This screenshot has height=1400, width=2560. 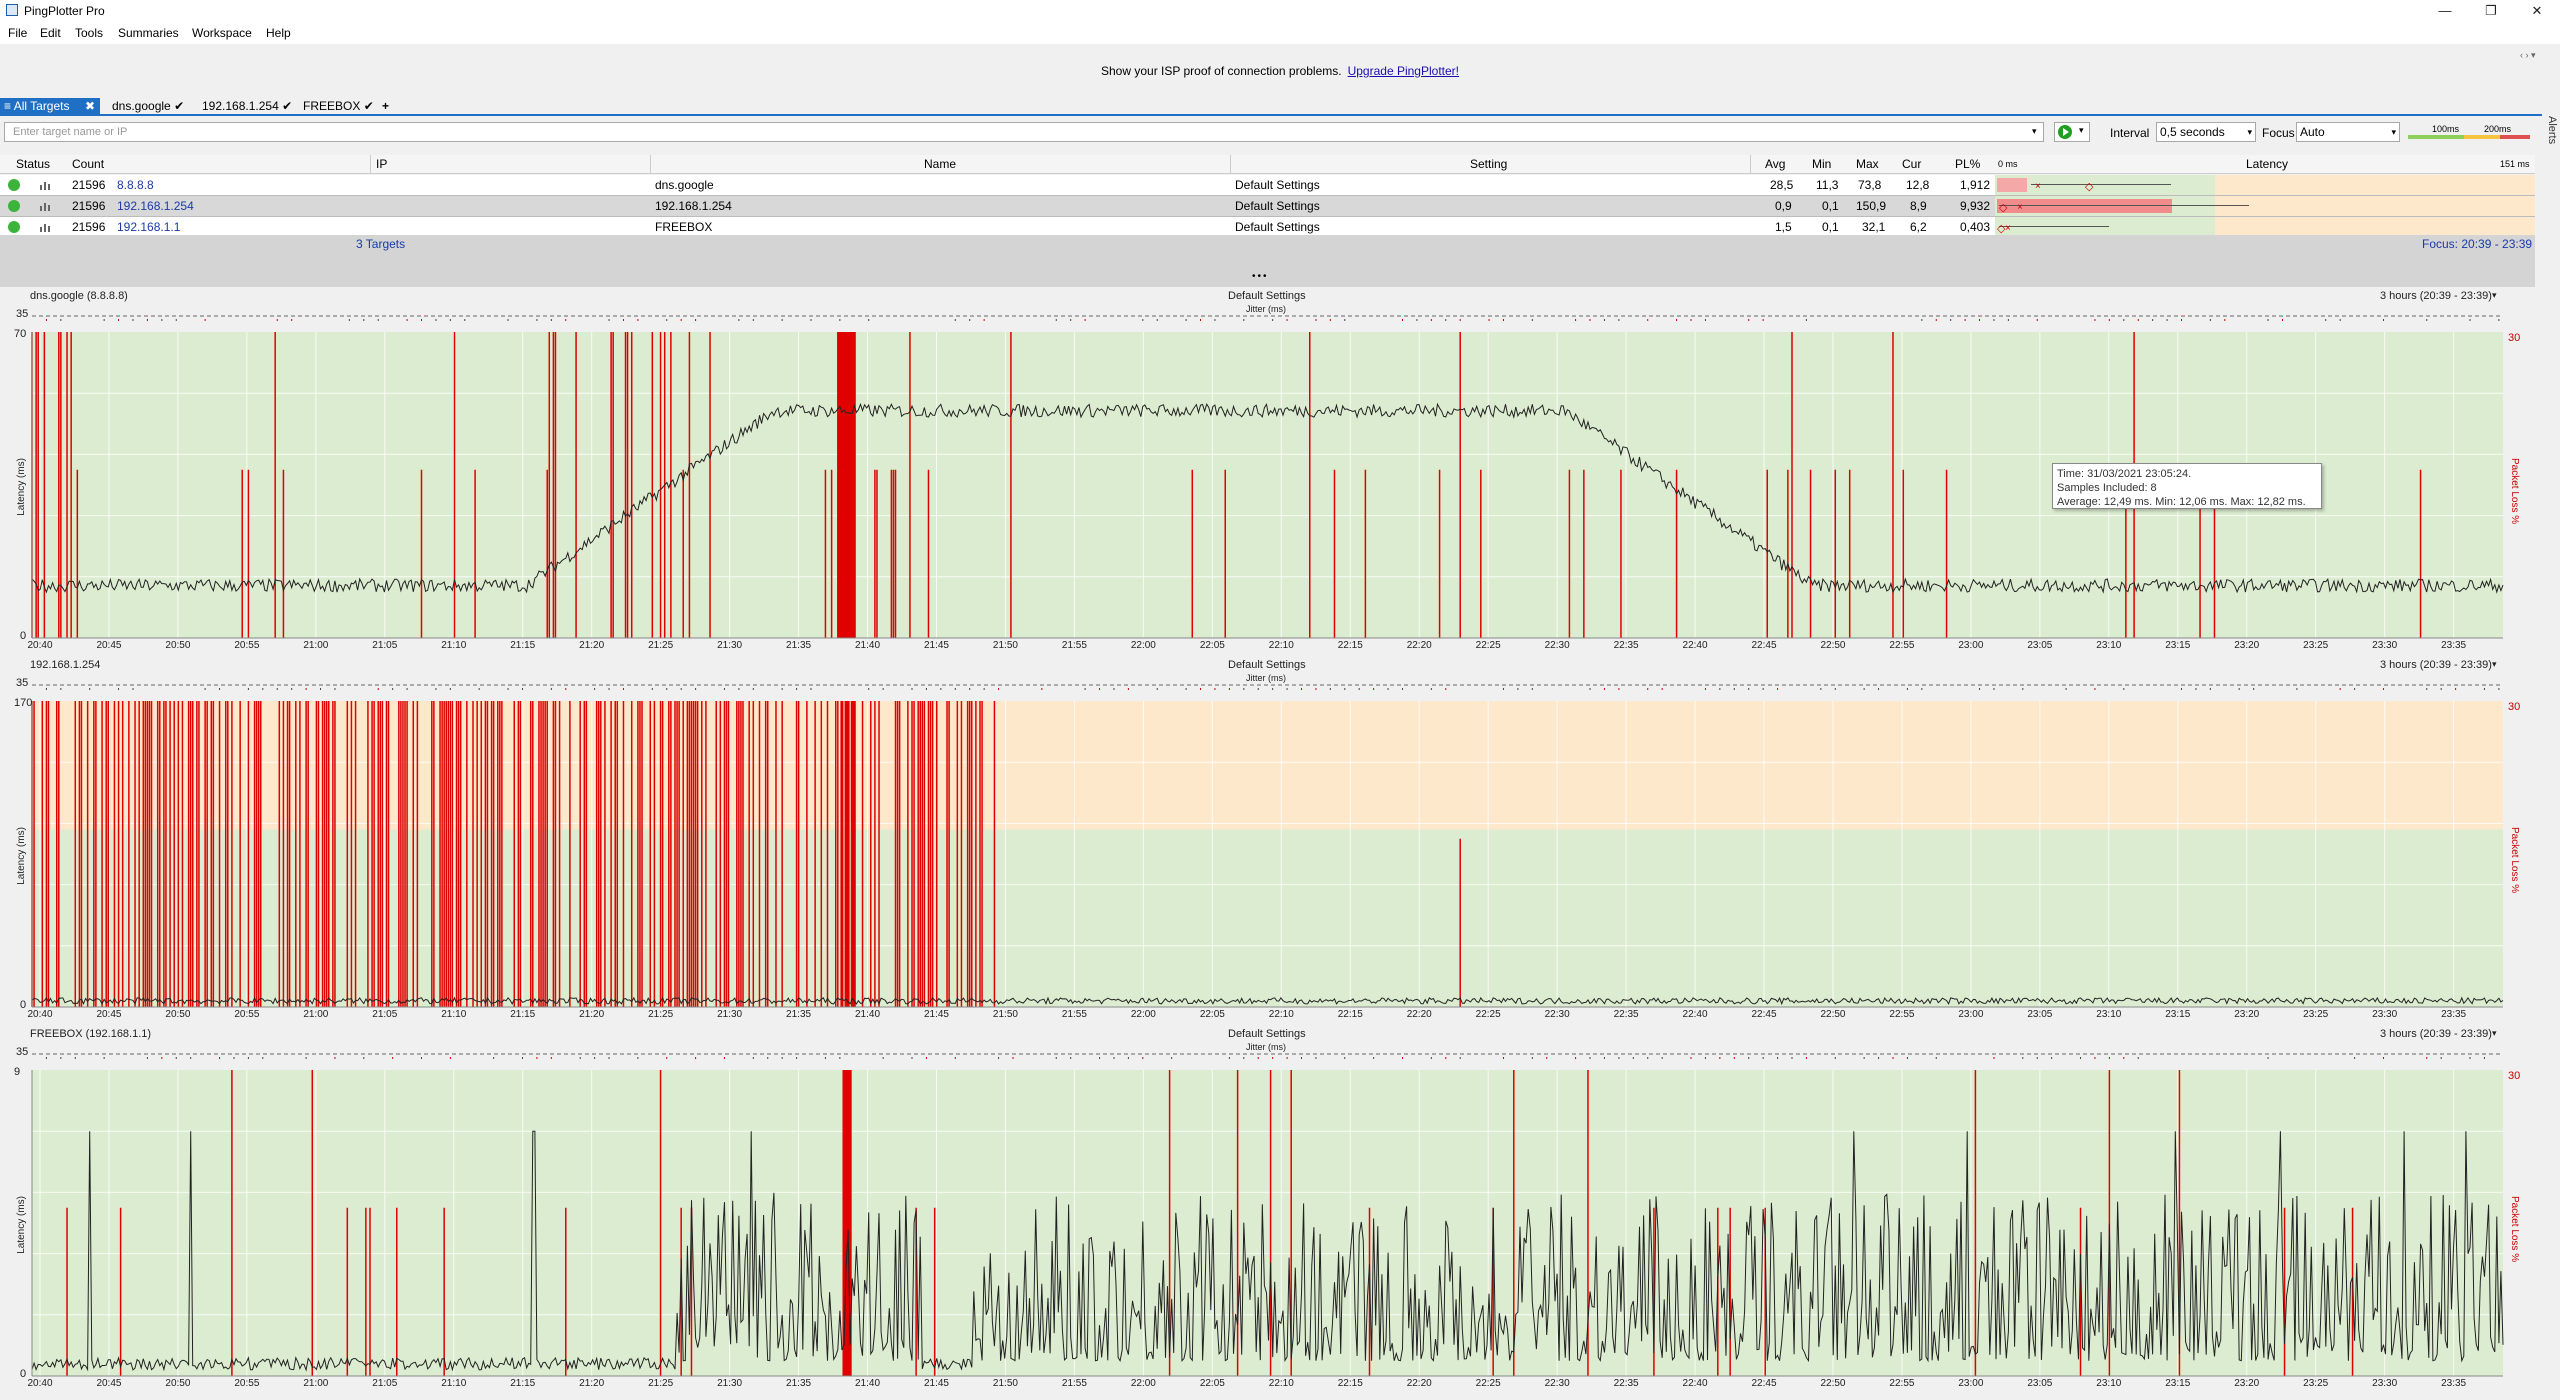 I want to click on col-ip: IP, so click(x=382, y=164).